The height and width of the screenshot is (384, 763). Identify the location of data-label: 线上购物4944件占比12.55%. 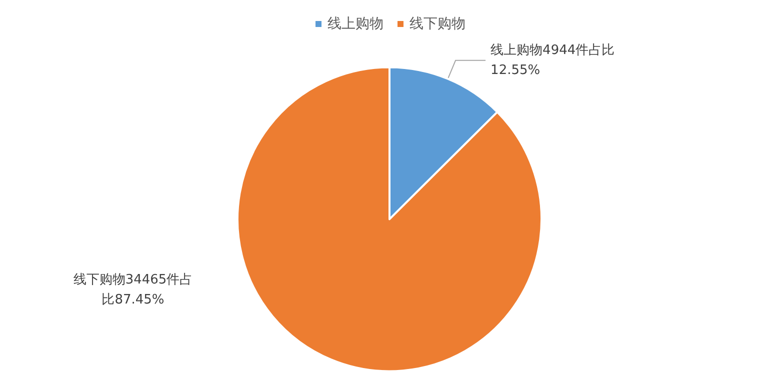
(552, 60).